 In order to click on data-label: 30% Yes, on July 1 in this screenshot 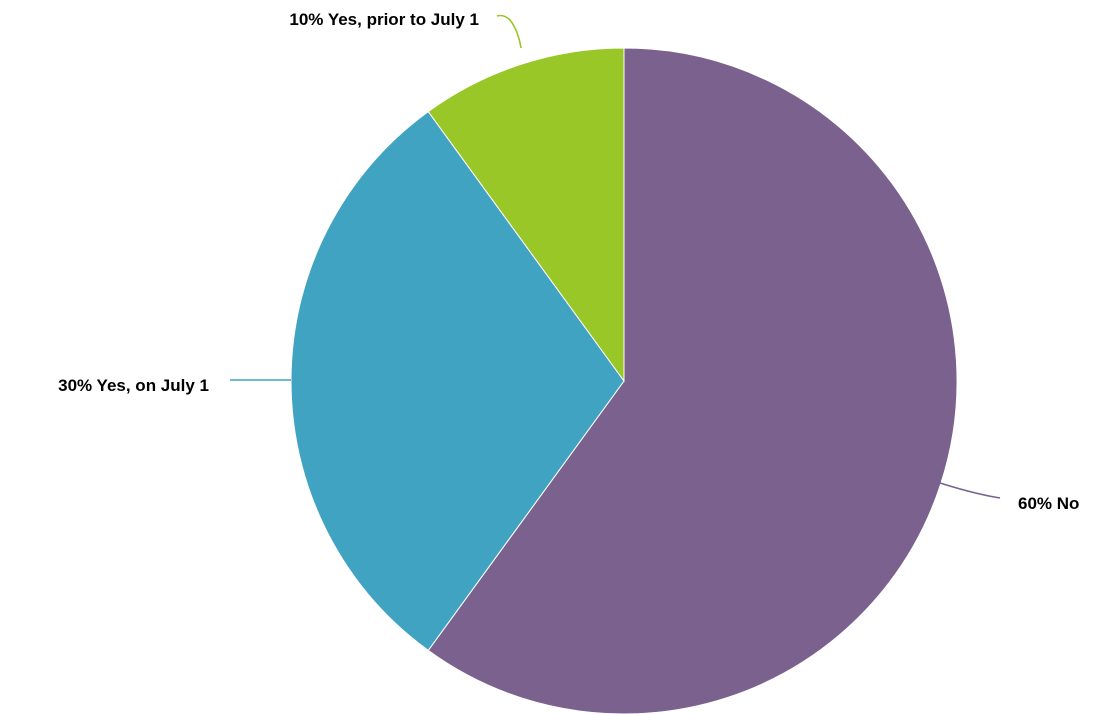, I will do `click(133, 385)`.